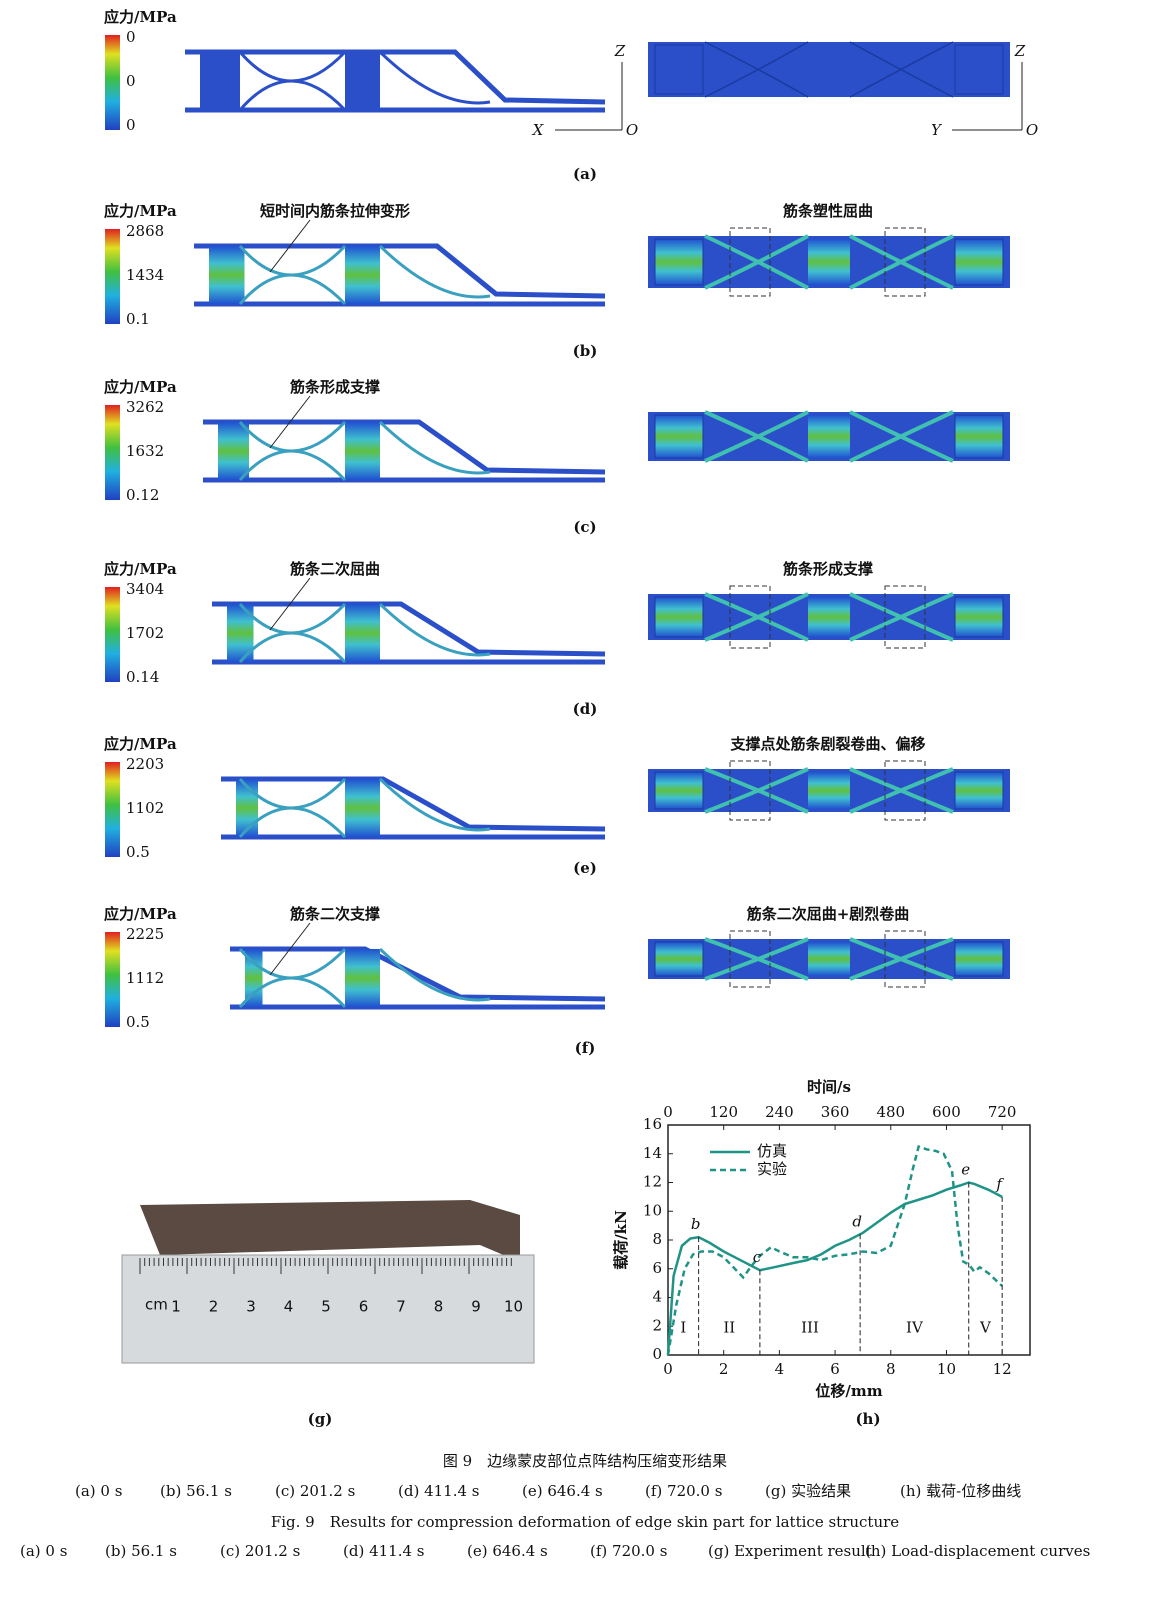 Image resolution: width=1170 pixels, height=1600 pixels. I want to click on panel-label: (e), so click(585, 868).